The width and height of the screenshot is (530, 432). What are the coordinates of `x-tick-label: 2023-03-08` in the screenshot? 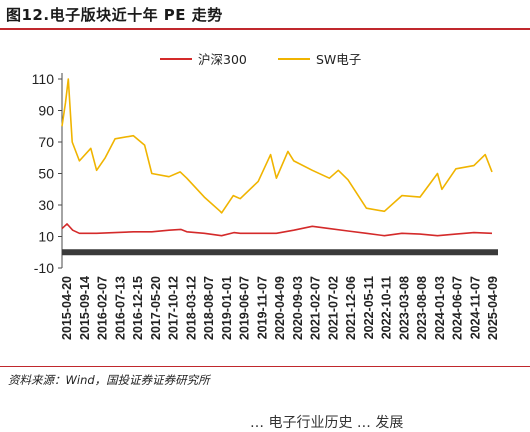 It's located at (404, 308).